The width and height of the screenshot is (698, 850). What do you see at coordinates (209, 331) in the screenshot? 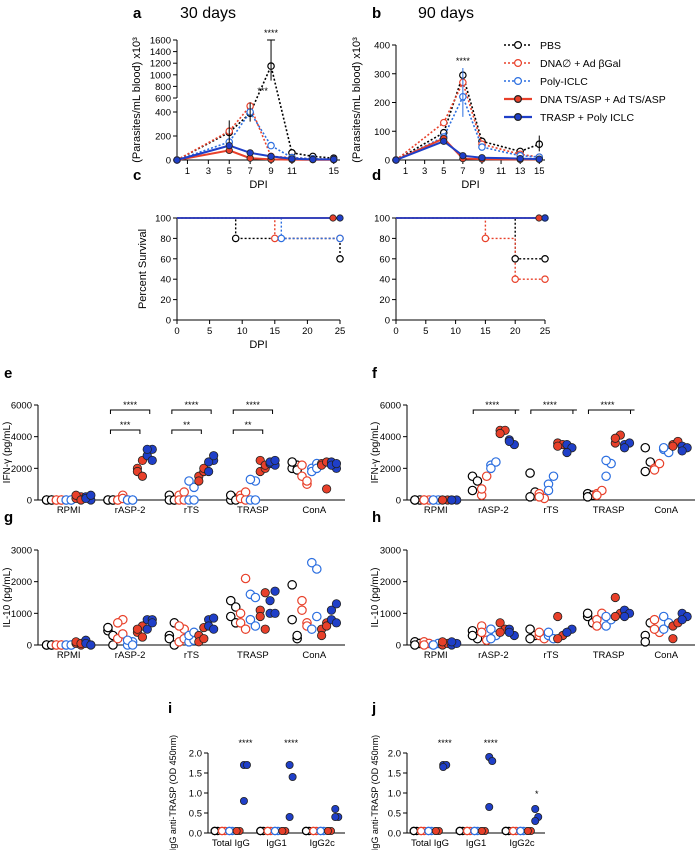
I see `c-xtick-label: 5` at bounding box center [209, 331].